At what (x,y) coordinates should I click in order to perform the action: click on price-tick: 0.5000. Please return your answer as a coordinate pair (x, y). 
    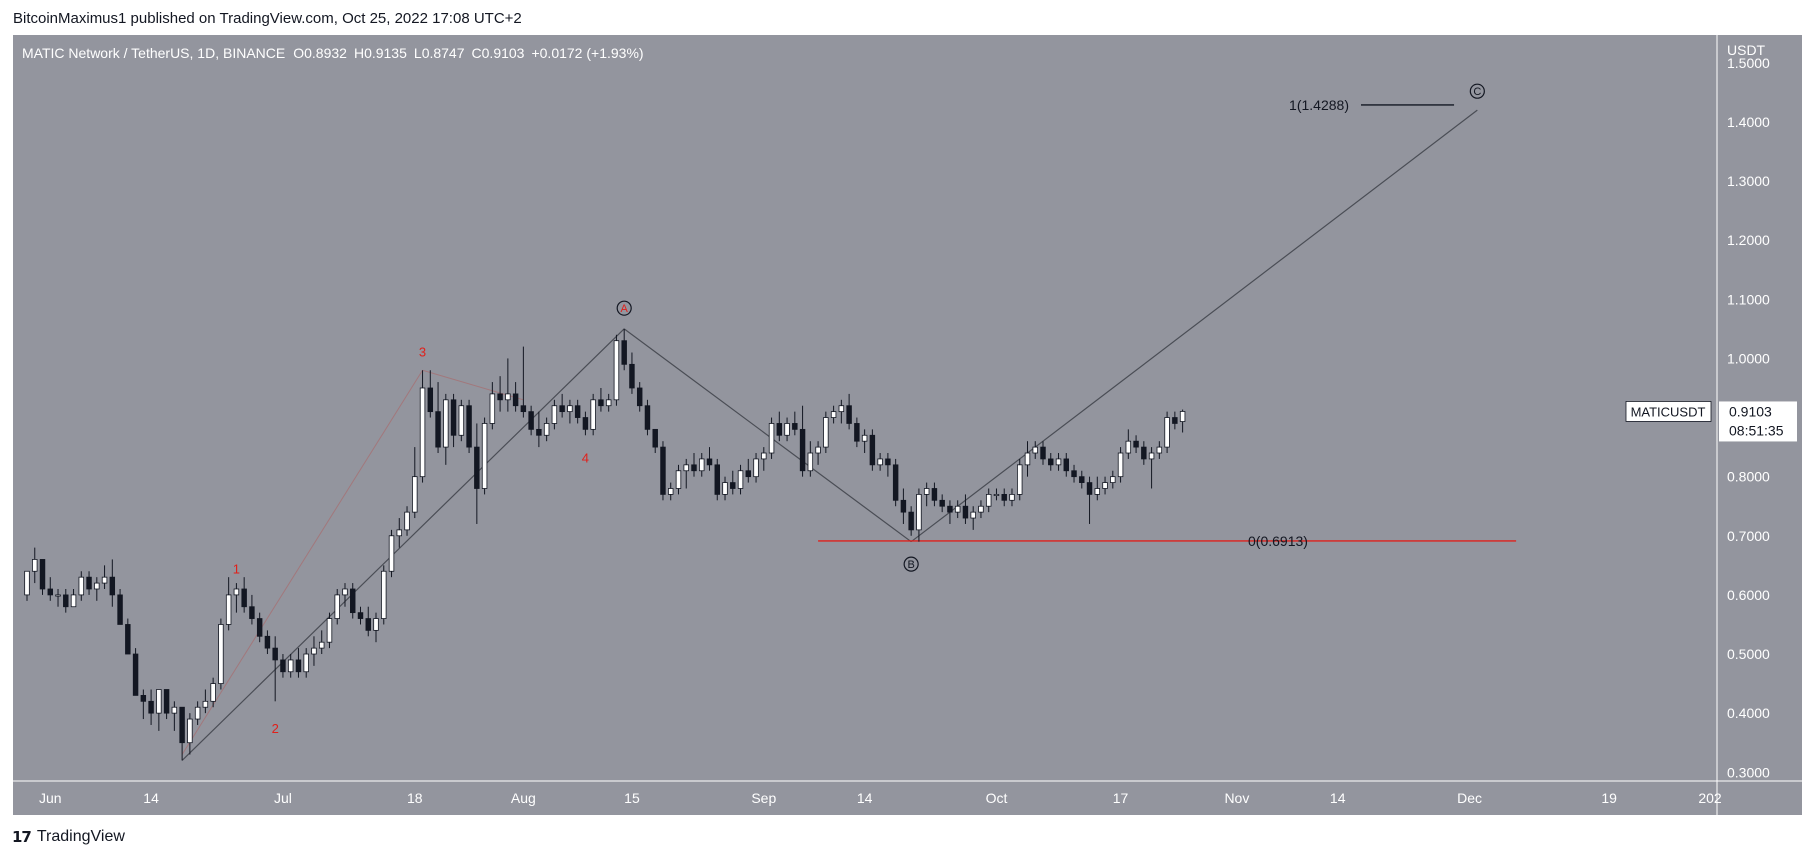
    Looking at the image, I should click on (1748, 654).